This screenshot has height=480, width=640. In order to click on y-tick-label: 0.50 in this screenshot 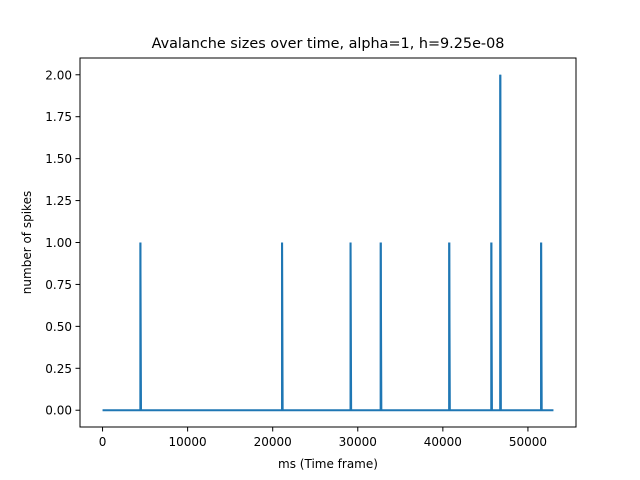, I will do `click(58, 327)`.